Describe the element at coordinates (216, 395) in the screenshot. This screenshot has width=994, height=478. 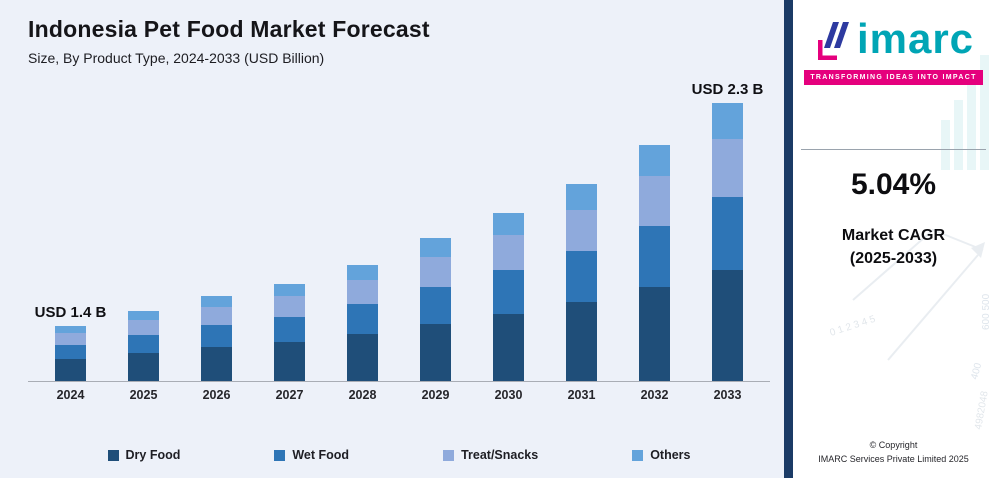
I see `x-axis-label: 2026` at that location.